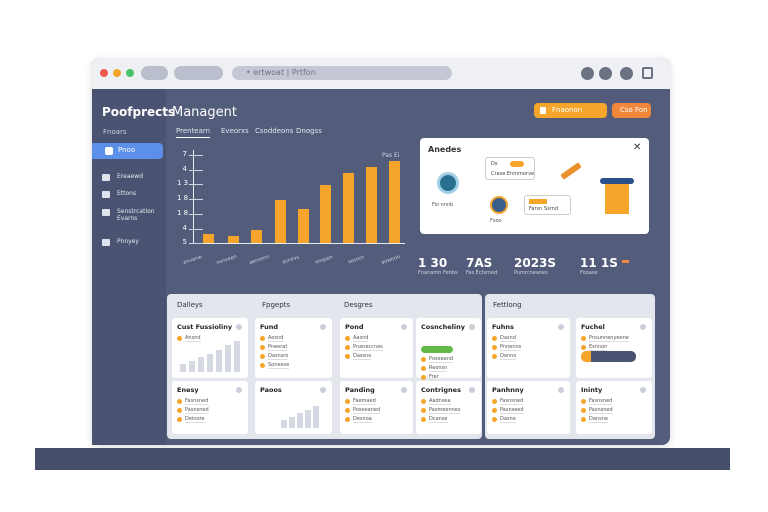  Describe the element at coordinates (535, 263) in the screenshot. I see `stat-value: 2023S` at that location.